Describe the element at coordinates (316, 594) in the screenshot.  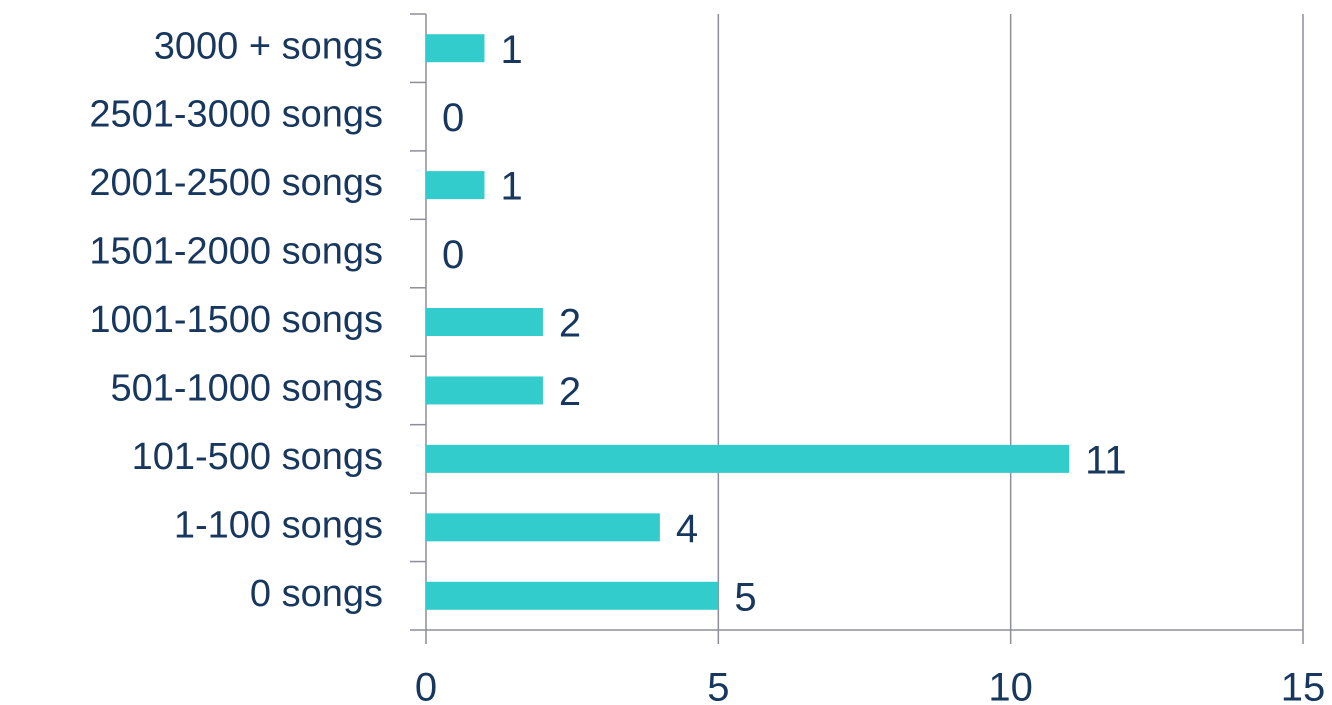
I see `y-tick-label: 0 songs` at that location.